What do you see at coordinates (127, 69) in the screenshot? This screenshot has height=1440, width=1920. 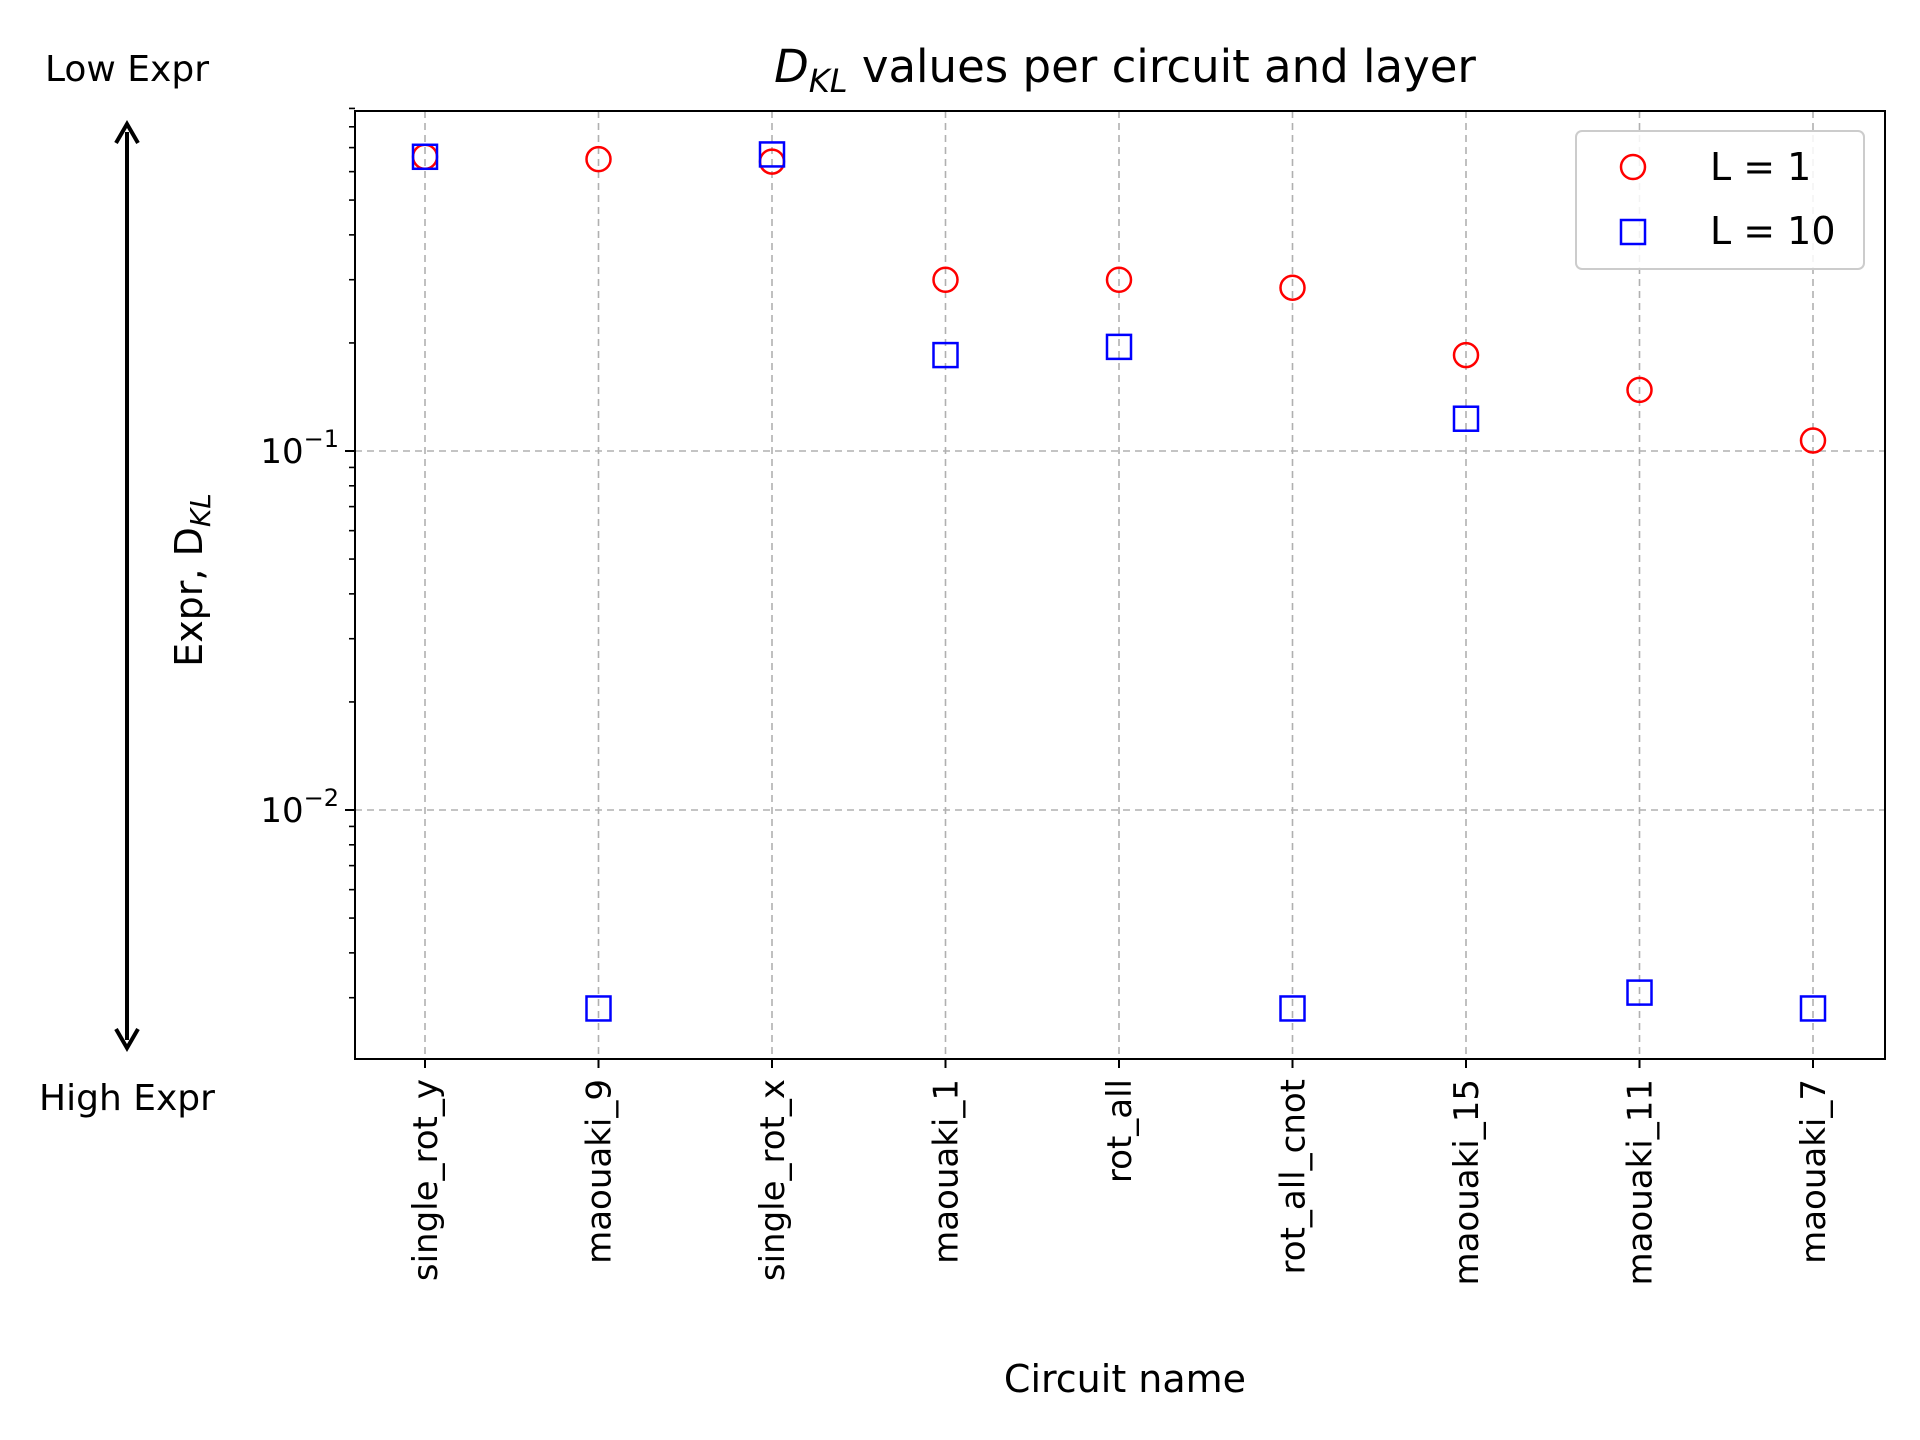 I see `low-expr-label: Low Expr` at bounding box center [127, 69].